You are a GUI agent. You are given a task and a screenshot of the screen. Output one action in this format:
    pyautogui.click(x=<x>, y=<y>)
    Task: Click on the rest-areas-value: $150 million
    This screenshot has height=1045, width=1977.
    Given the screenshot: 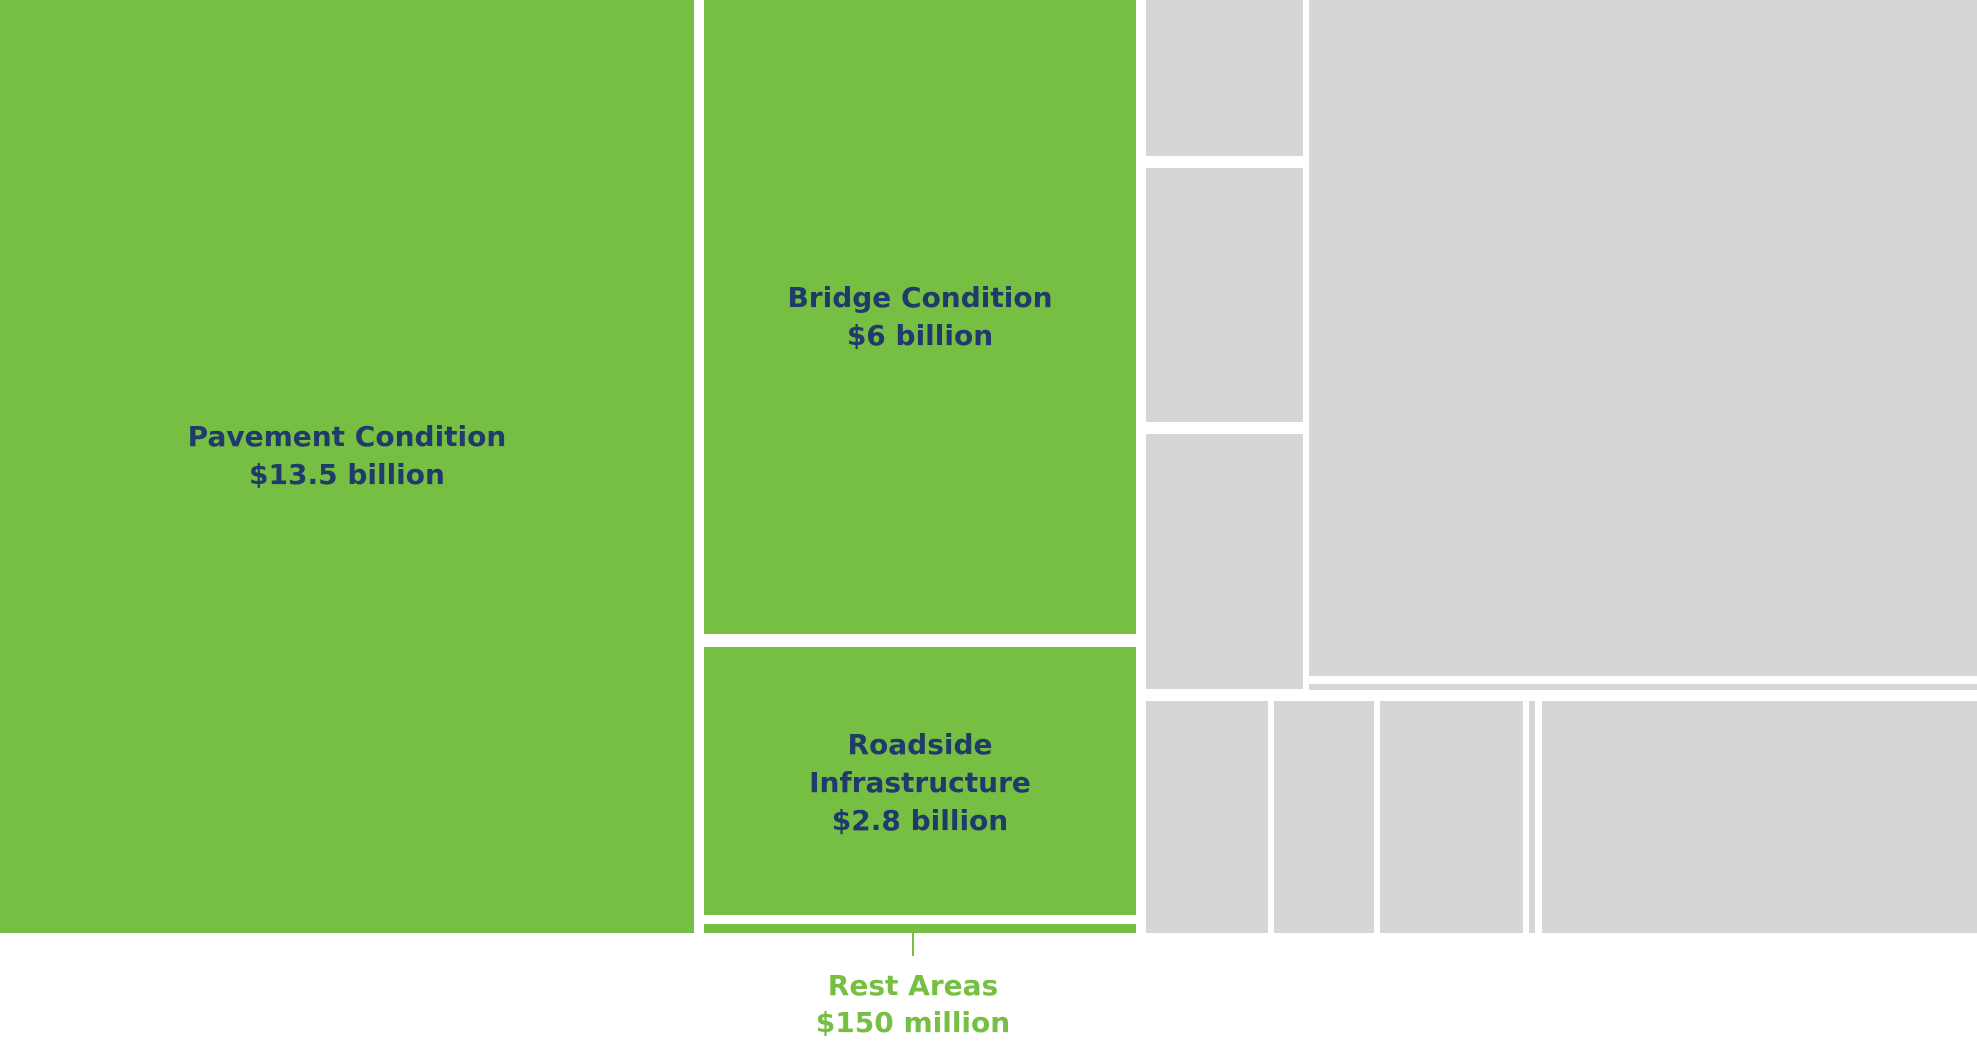 What is the action you would take?
    pyautogui.click(x=913, y=1022)
    